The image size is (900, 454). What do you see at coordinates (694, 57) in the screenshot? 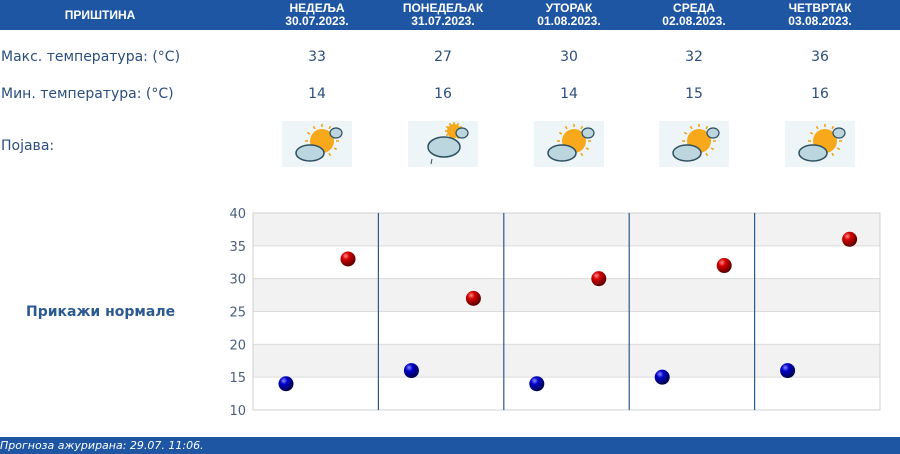
I see `max-temp-value: 32` at bounding box center [694, 57].